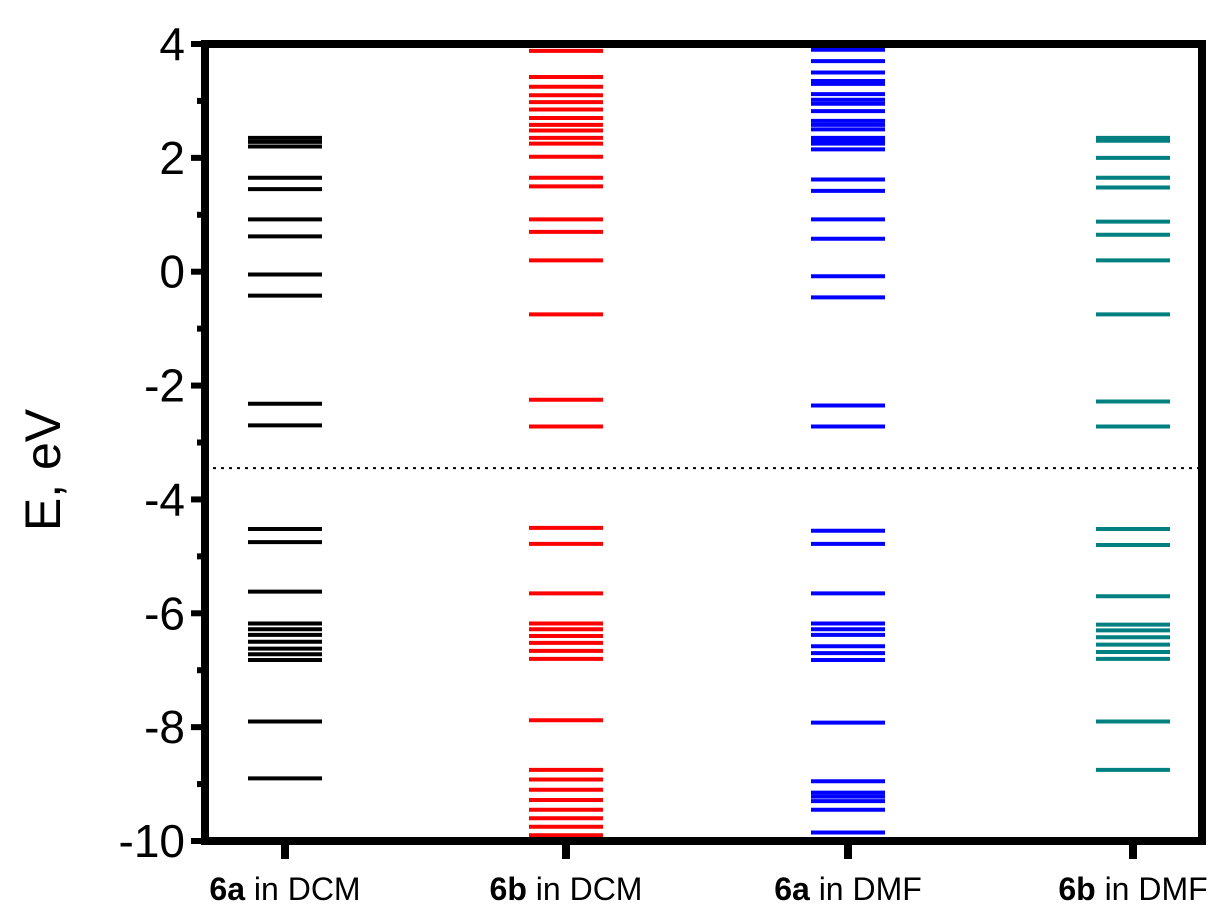 Image resolution: width=1213 pixels, height=913 pixels. Describe the element at coordinates (172, 272) in the screenshot. I see `y-tick-label-2: 0` at that location.